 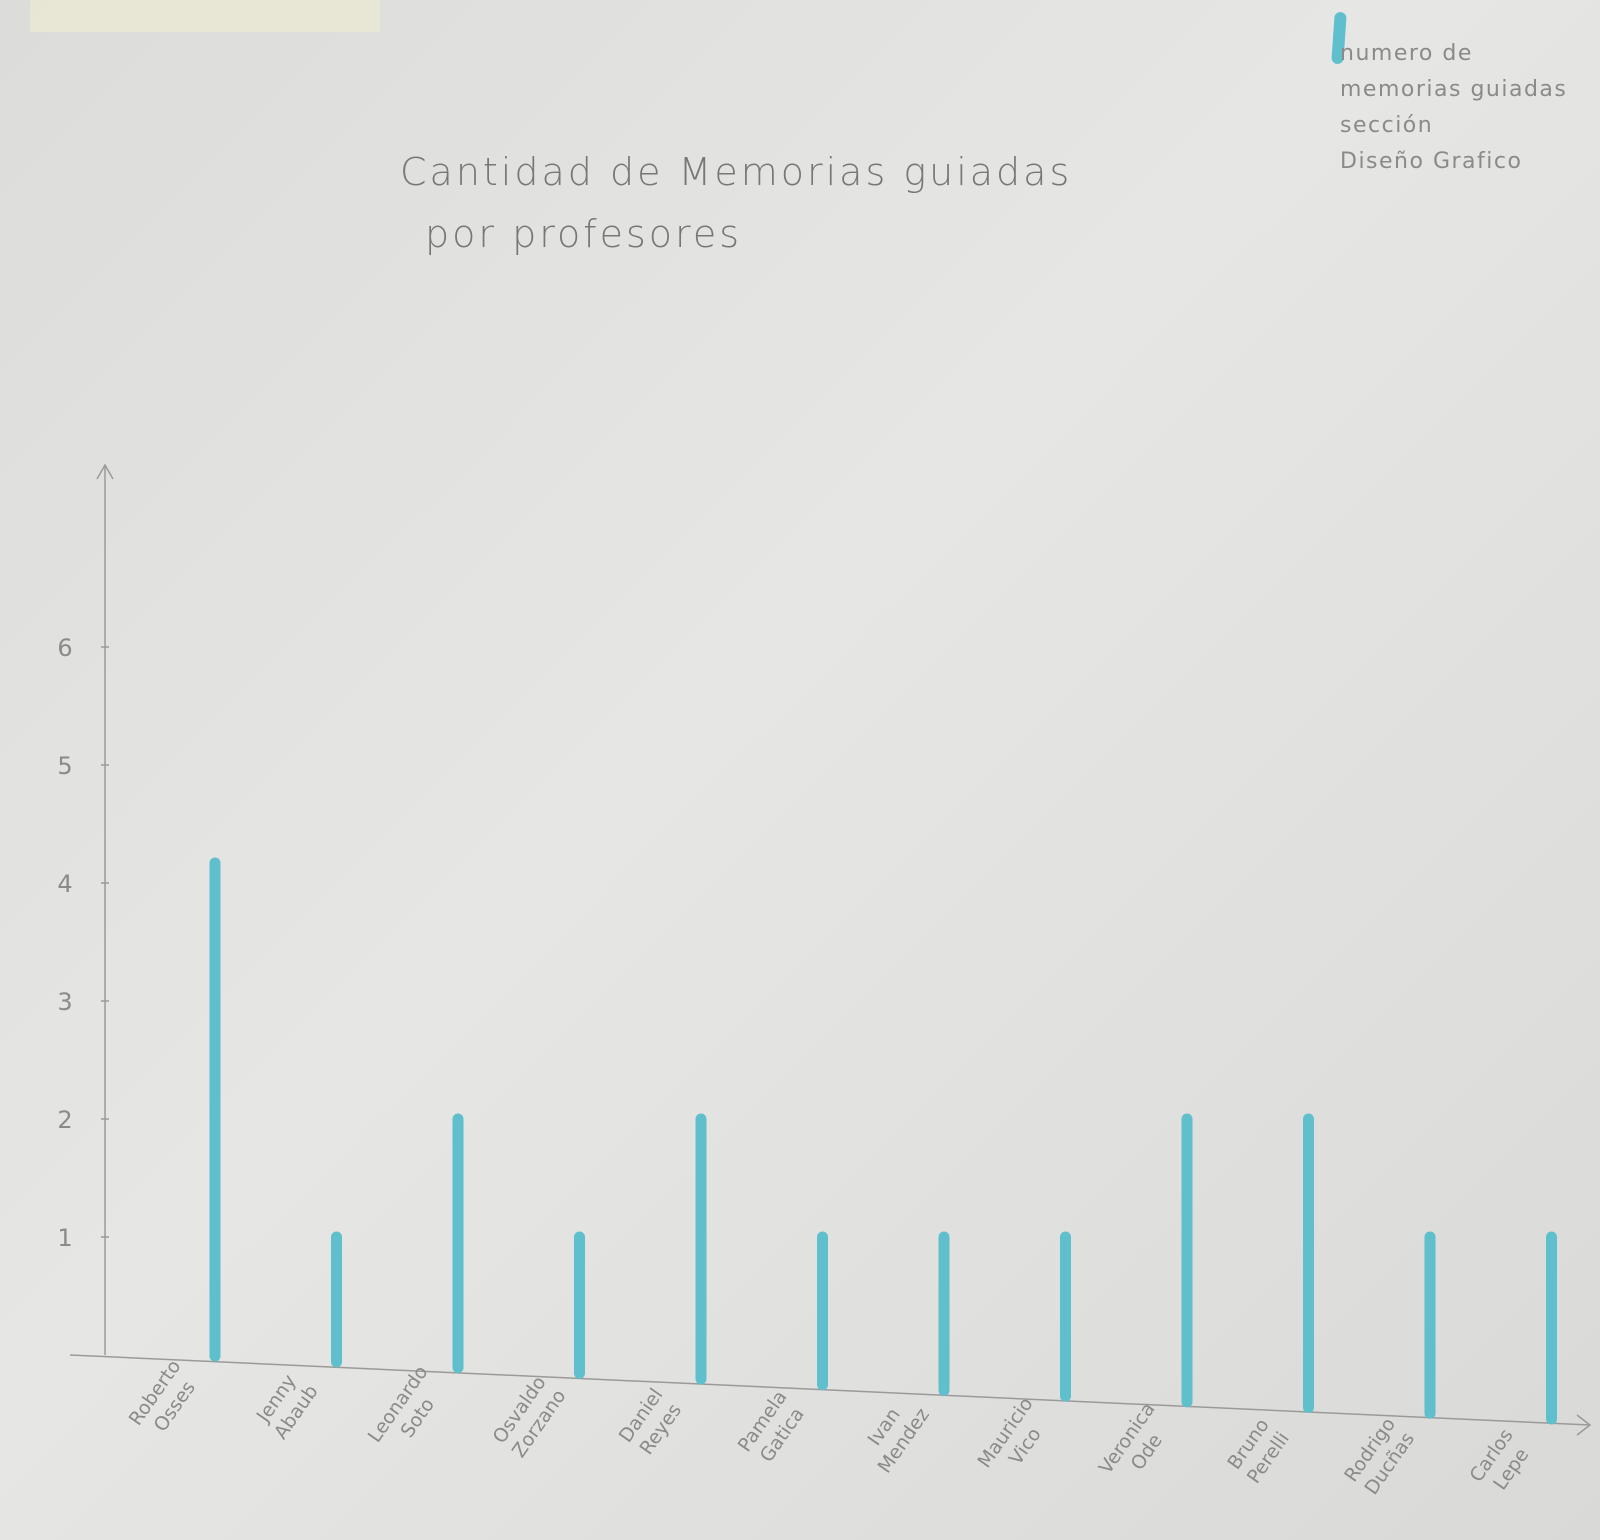 What do you see at coordinates (105, 471) in the screenshot?
I see `y-axis-arrow` at bounding box center [105, 471].